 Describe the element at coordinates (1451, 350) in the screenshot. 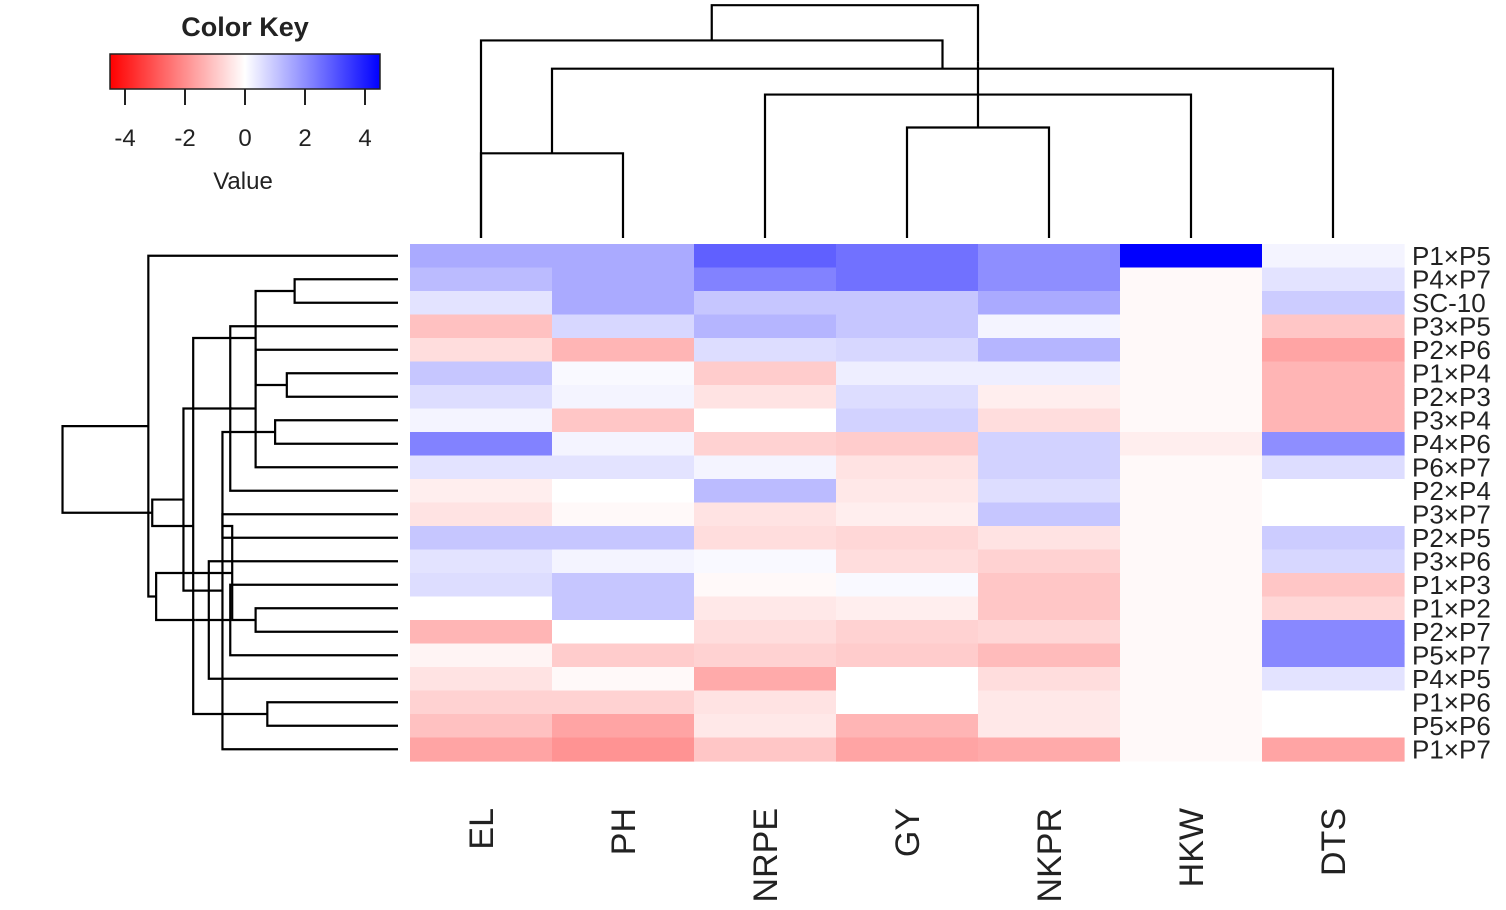

I see `row-label: P2×P6` at that location.